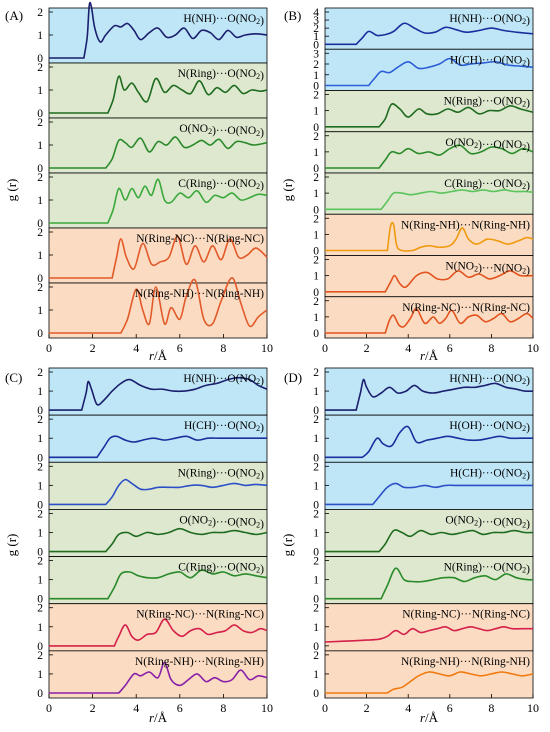  I want to click on subplot: 0 1 2 H(CH)···O(NO2), so click(152, 439).